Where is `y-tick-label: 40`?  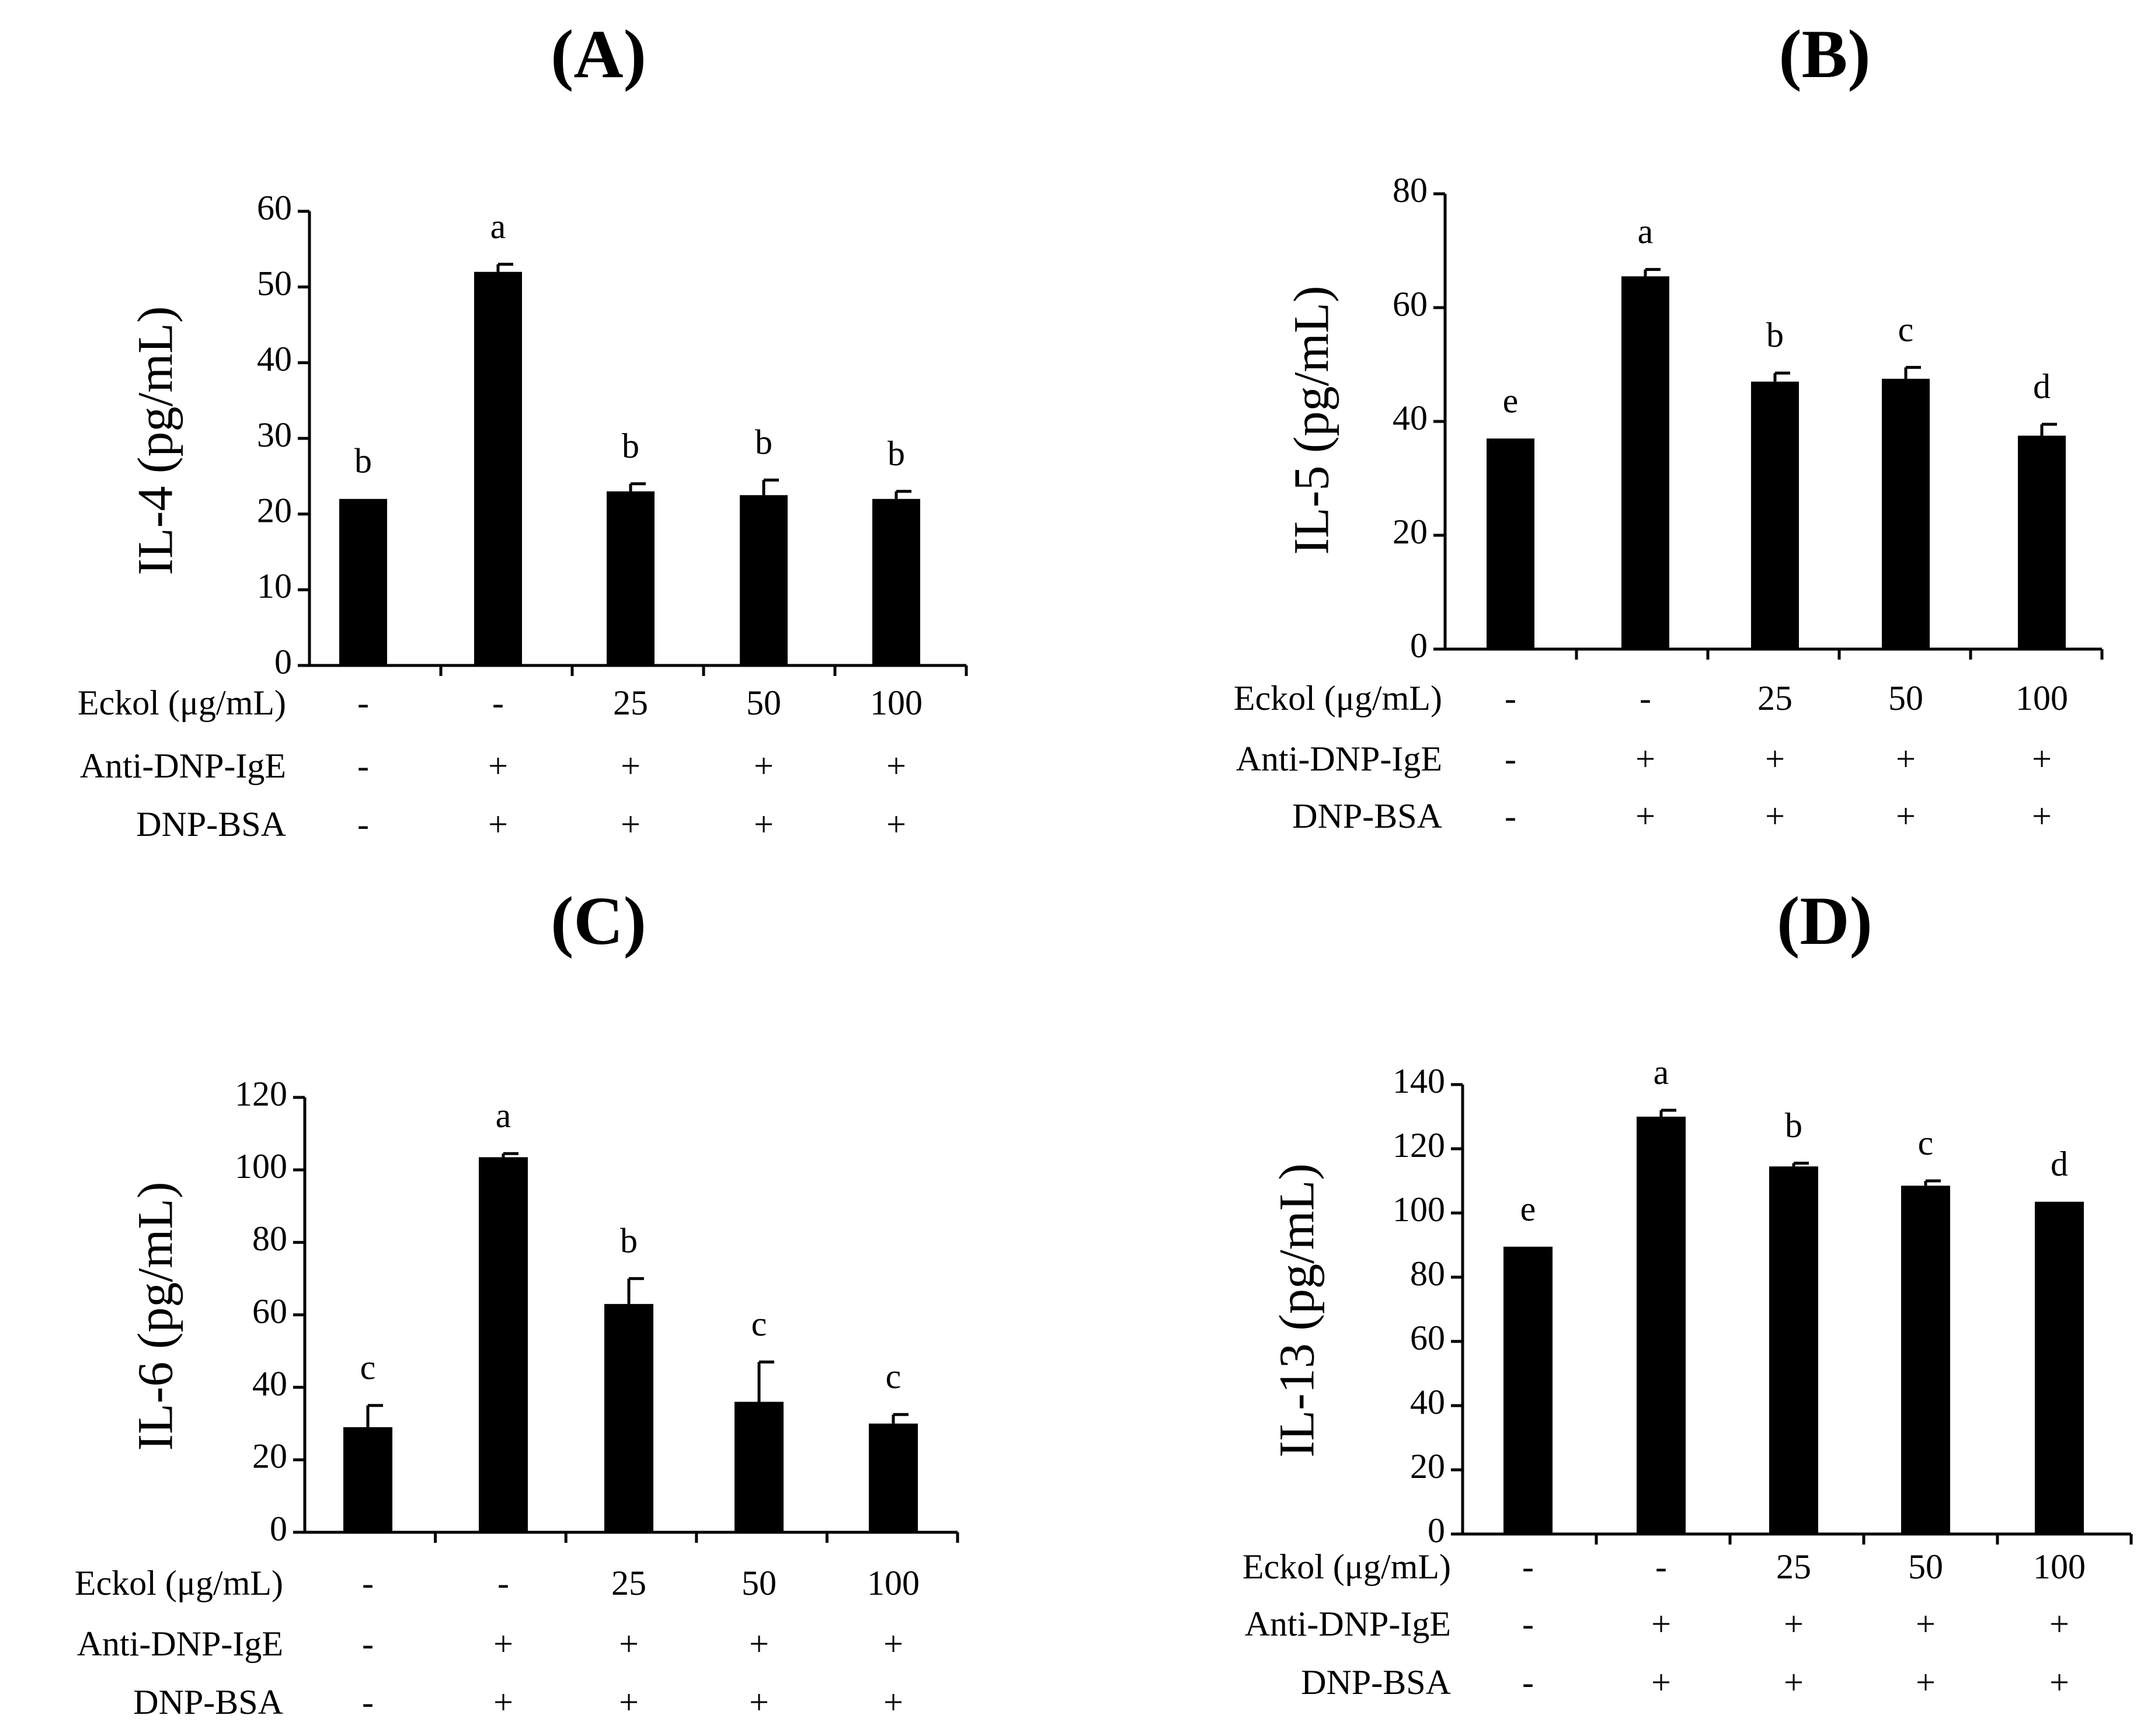 y-tick-label: 40 is located at coordinates (274, 359).